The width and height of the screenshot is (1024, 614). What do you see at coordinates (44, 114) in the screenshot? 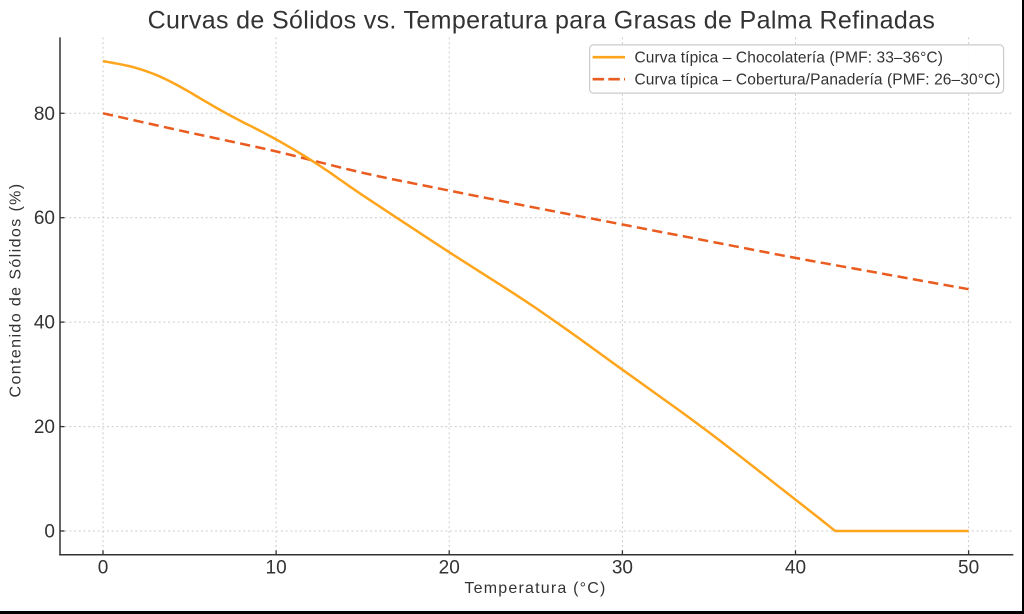
I see `svg-text: 80` at bounding box center [44, 114].